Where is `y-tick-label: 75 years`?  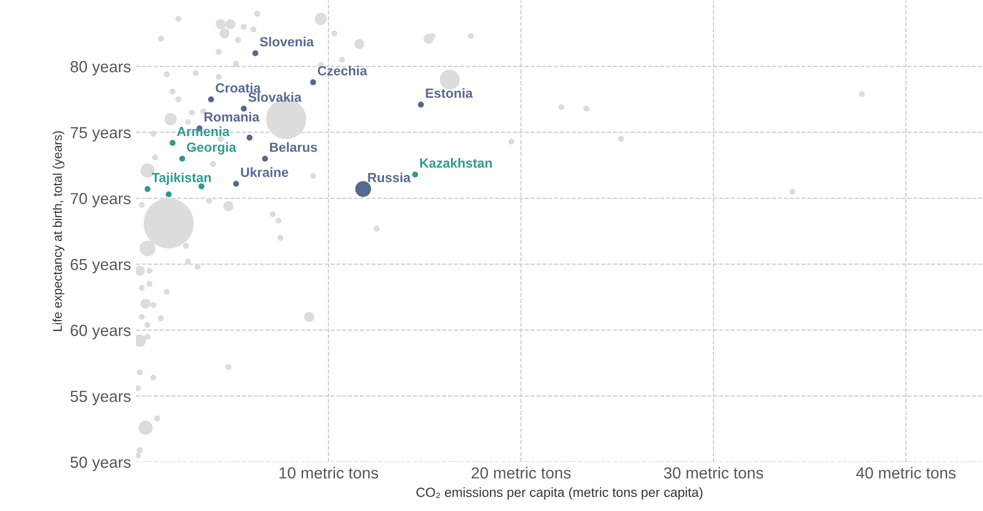
y-tick-label: 75 years is located at coordinates (100, 134).